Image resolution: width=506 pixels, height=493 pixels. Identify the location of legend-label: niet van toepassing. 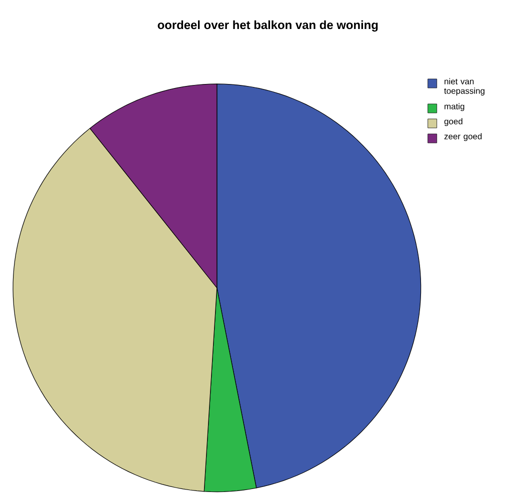
(464, 87).